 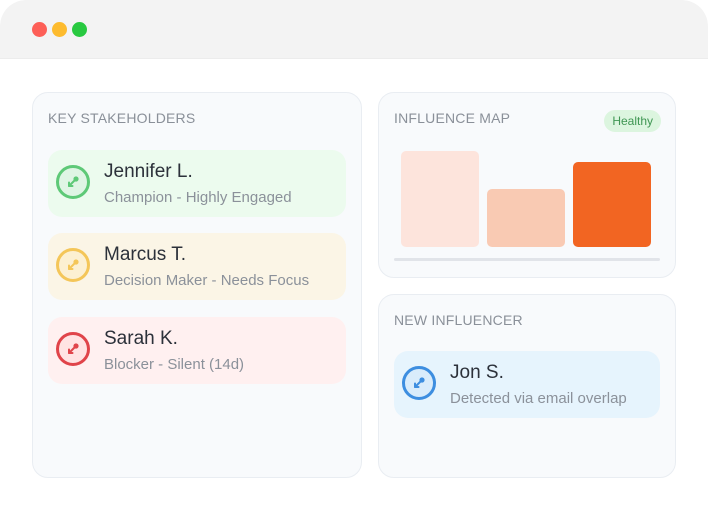 I want to click on stakeholder-card-jennifer: Jennifer L. Champion - Highly Engaged, so click(x=197, y=183).